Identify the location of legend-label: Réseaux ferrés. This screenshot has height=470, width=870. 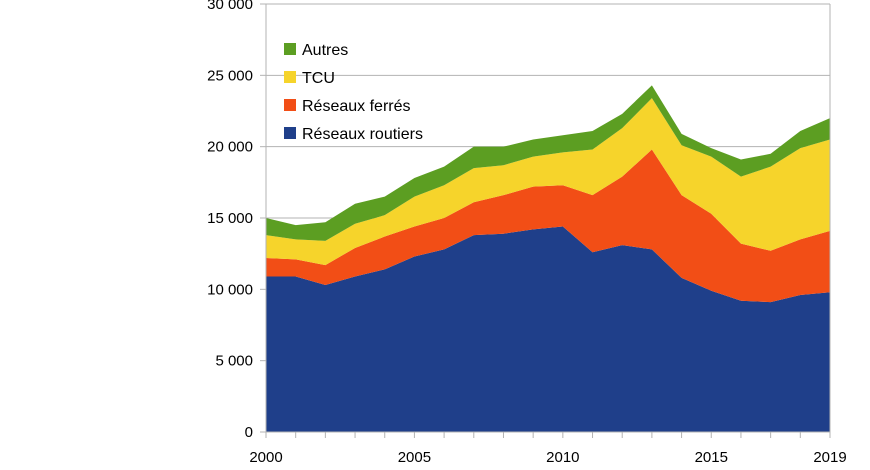
(356, 106).